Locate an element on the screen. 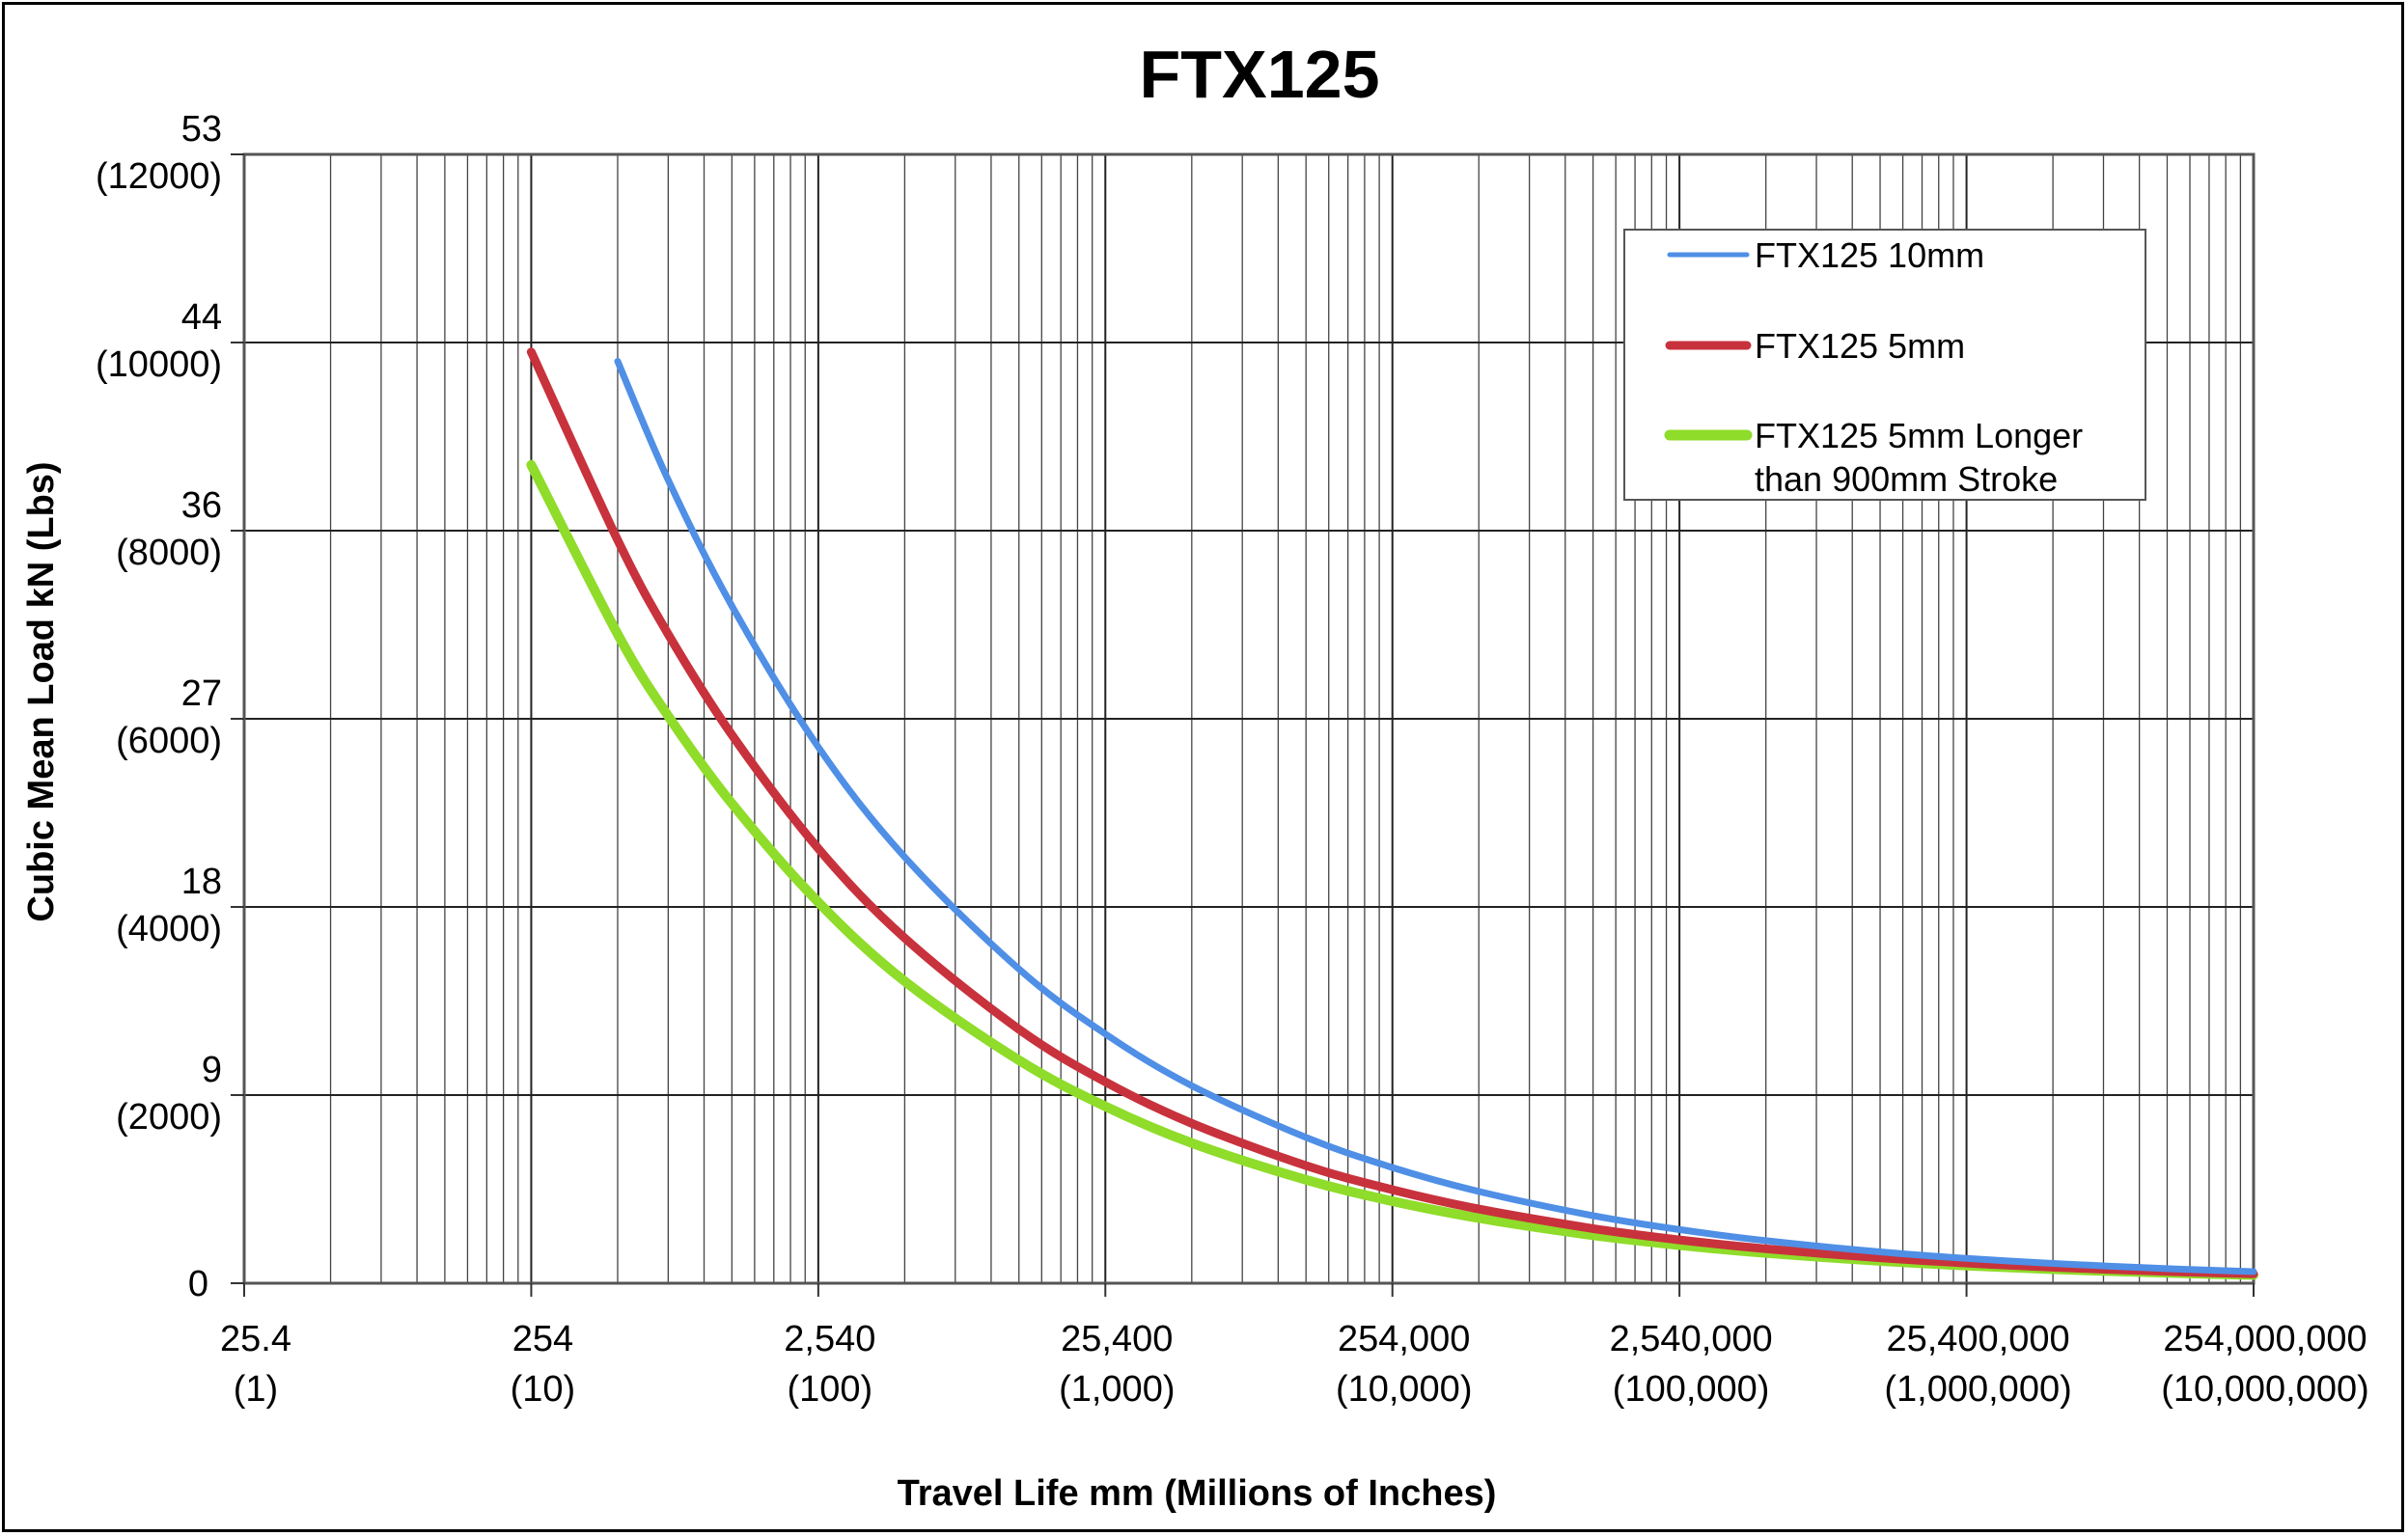 This screenshot has height=1536, width=2408. y-tick-label-lbs: (4000) is located at coordinates (169, 929).